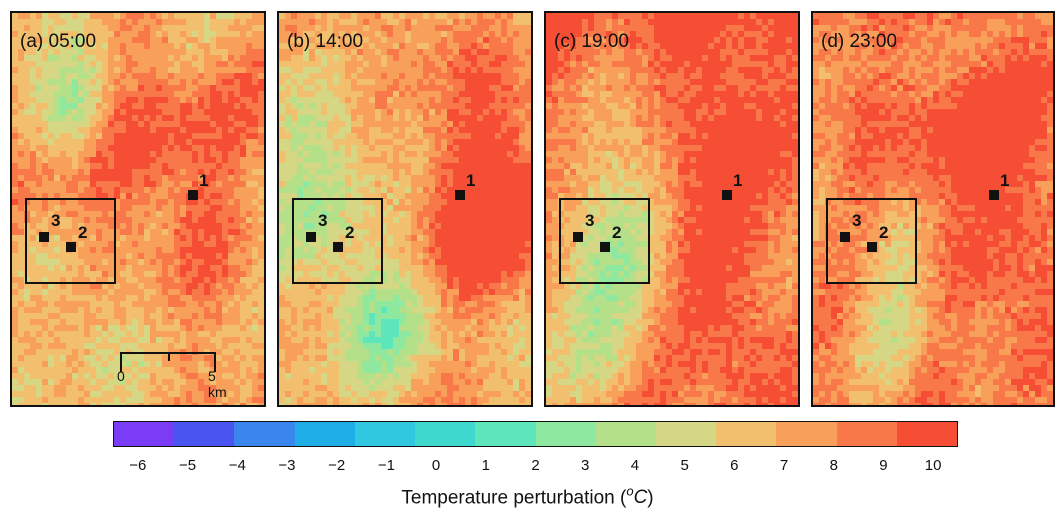 Image resolution: width=1055 pixels, height=512 pixels. I want to click on scale-bar-end-label: 5 km, so click(217, 384).